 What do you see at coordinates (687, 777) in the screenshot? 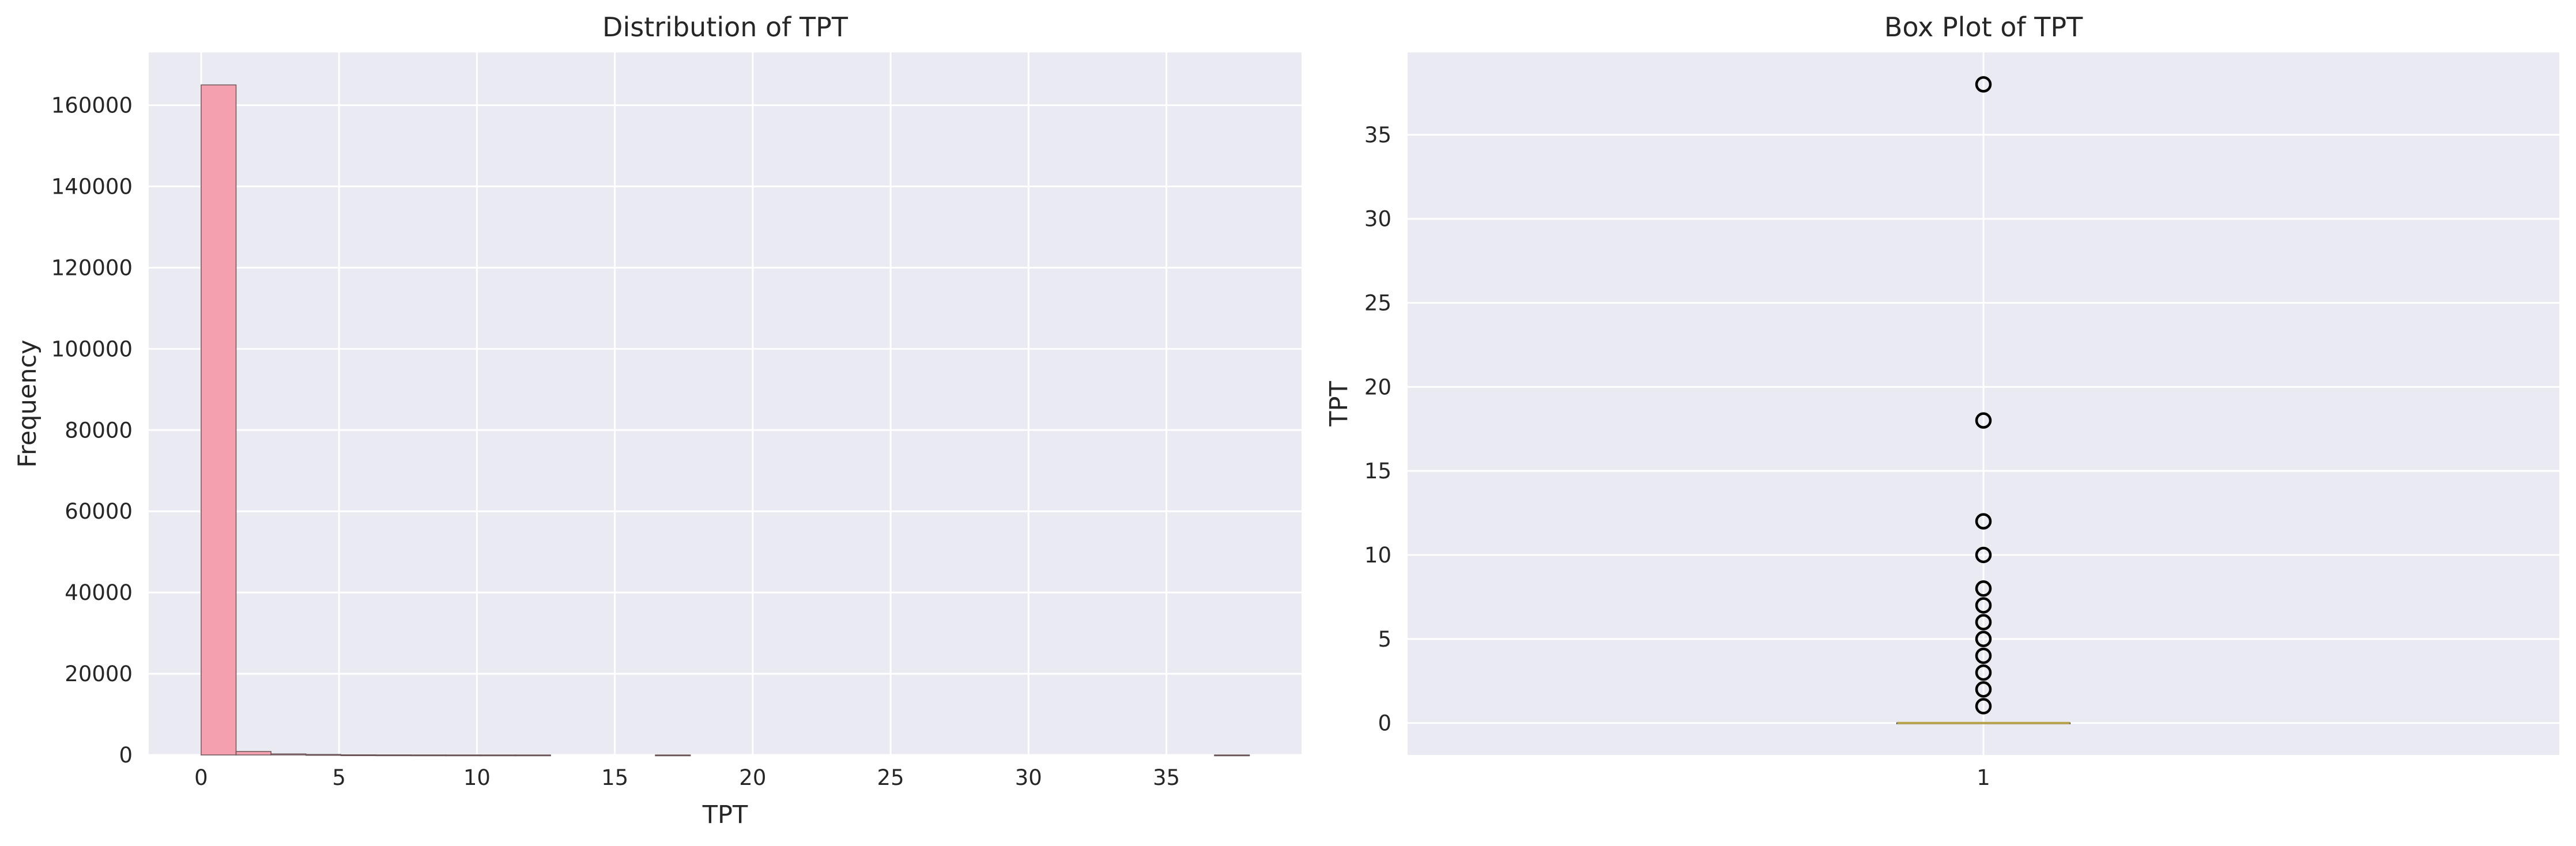
I see `histogram-x-ticks: 0 5 10 15 20 25 30 35` at bounding box center [687, 777].